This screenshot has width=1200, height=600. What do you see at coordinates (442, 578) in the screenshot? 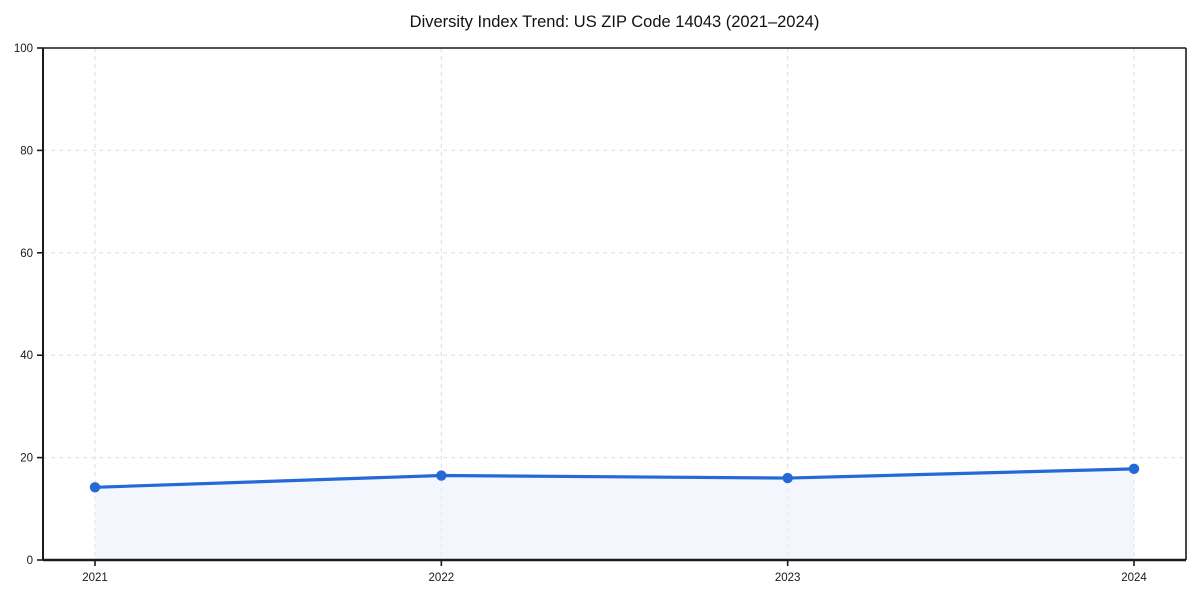
I see `x-tick-label: 2022` at bounding box center [442, 578].